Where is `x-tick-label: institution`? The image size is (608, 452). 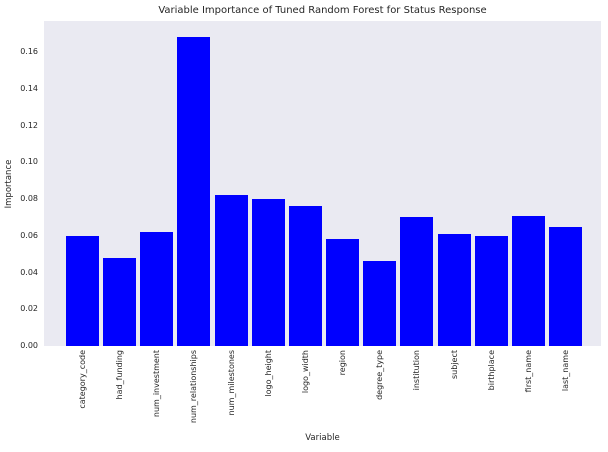
x-tick-label: institution is located at coordinates (417, 370).